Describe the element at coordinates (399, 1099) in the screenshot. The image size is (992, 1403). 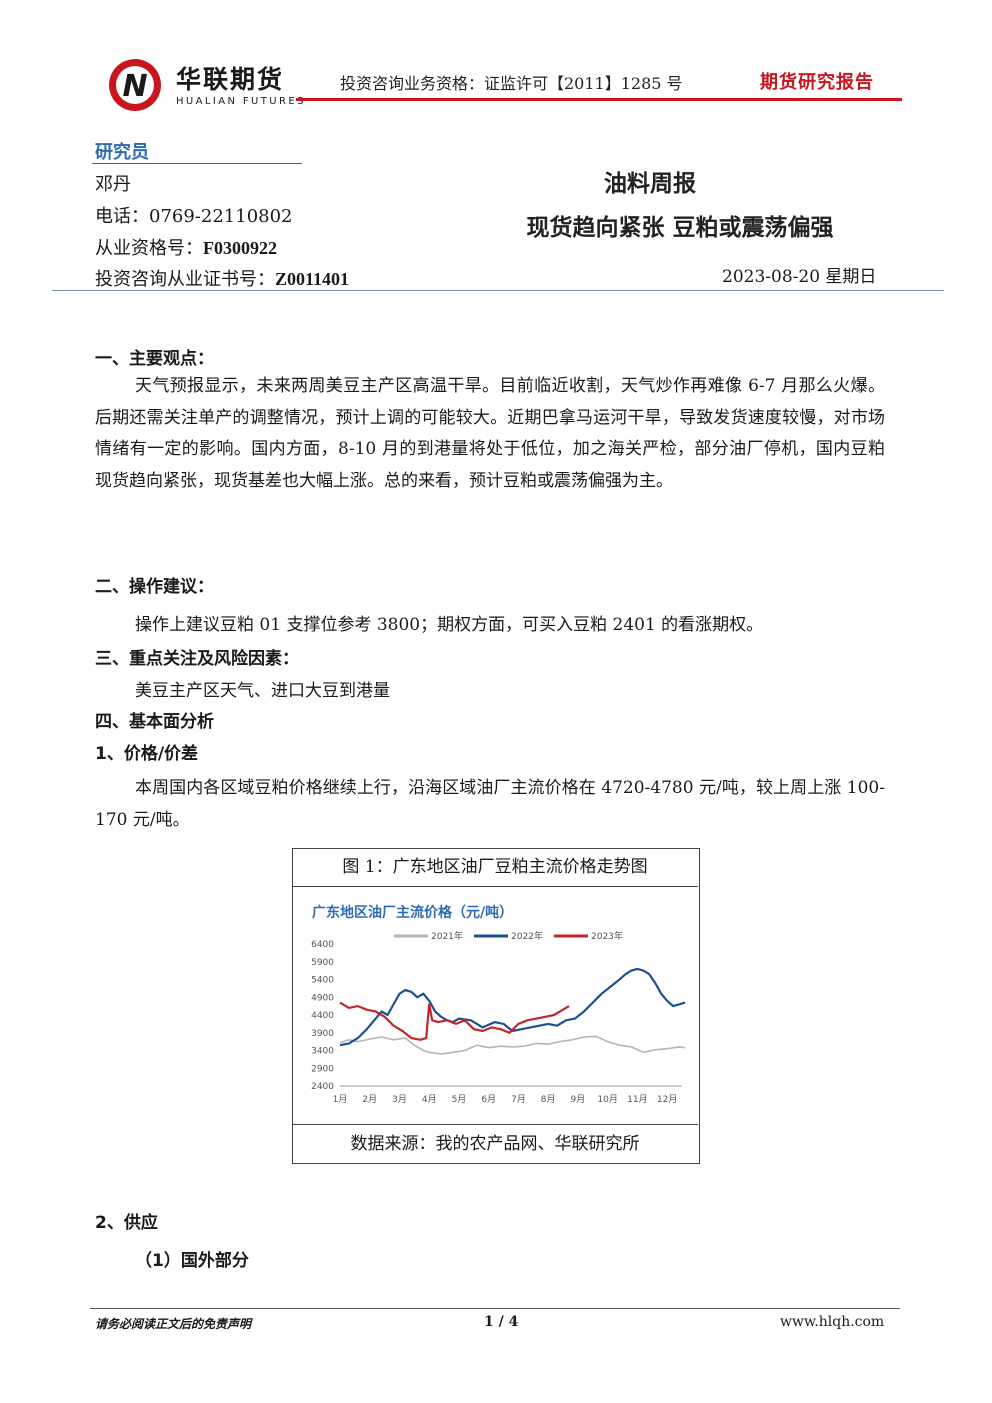
I see `x-tick-label: 3月` at that location.